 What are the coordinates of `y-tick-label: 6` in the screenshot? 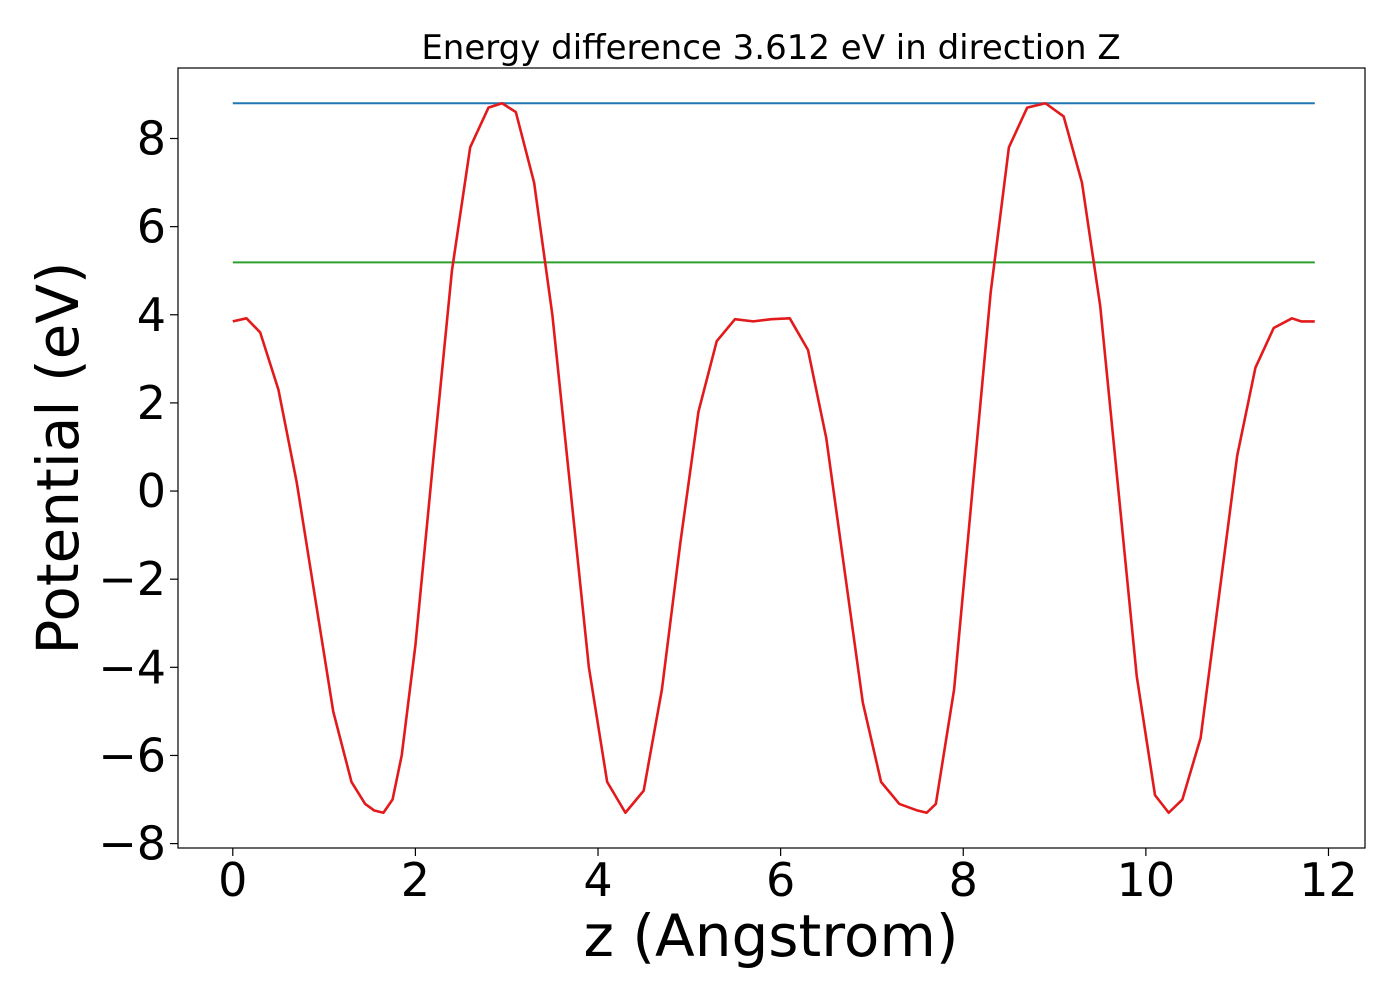 It's located at (151, 227).